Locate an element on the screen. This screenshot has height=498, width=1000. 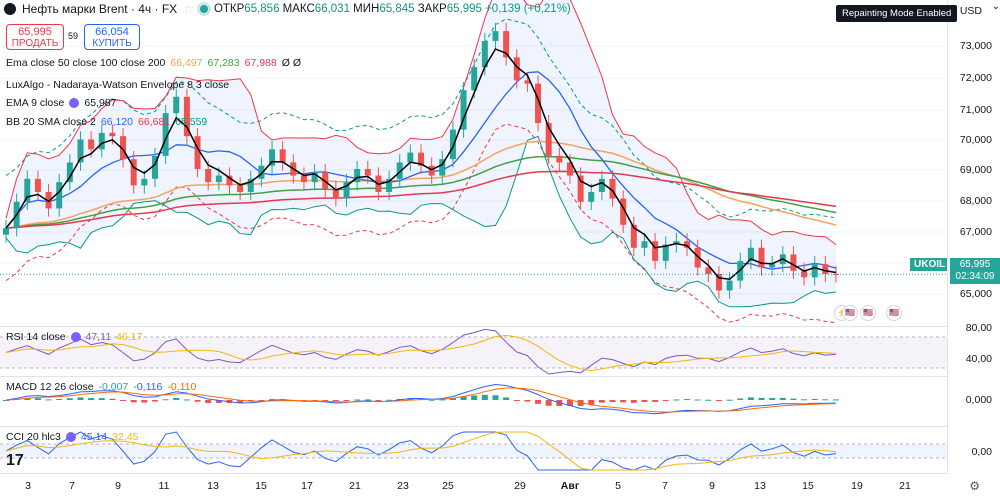
star-icon: ☆ is located at coordinates (188, 9).